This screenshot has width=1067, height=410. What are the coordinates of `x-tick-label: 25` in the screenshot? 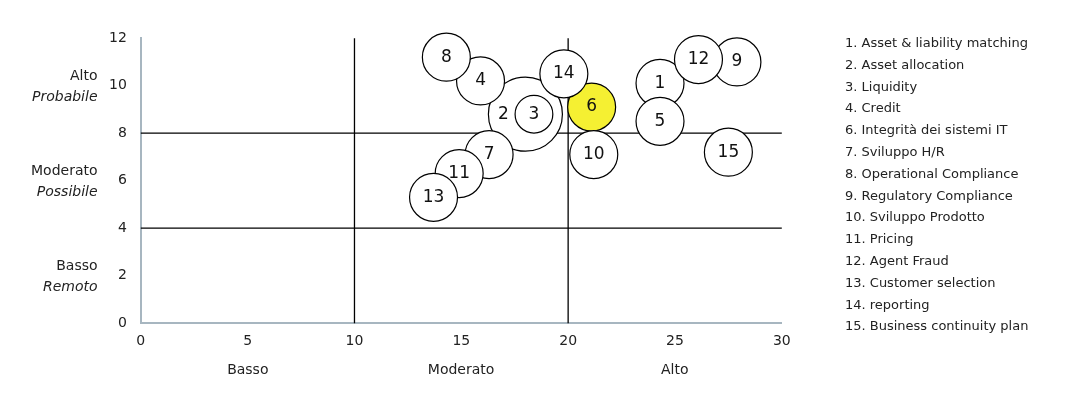 It's located at (675, 340).